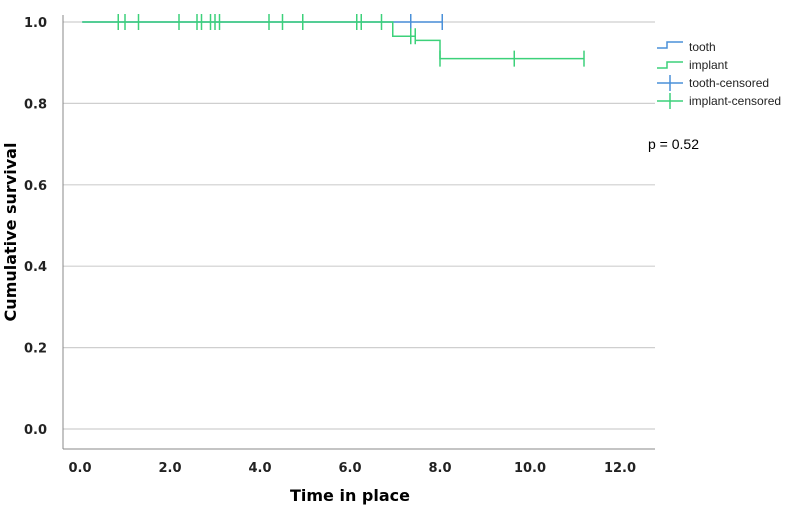 The width and height of the screenshot is (797, 507). What do you see at coordinates (35, 104) in the screenshot?
I see `y-tick-label: 0.8` at bounding box center [35, 104].